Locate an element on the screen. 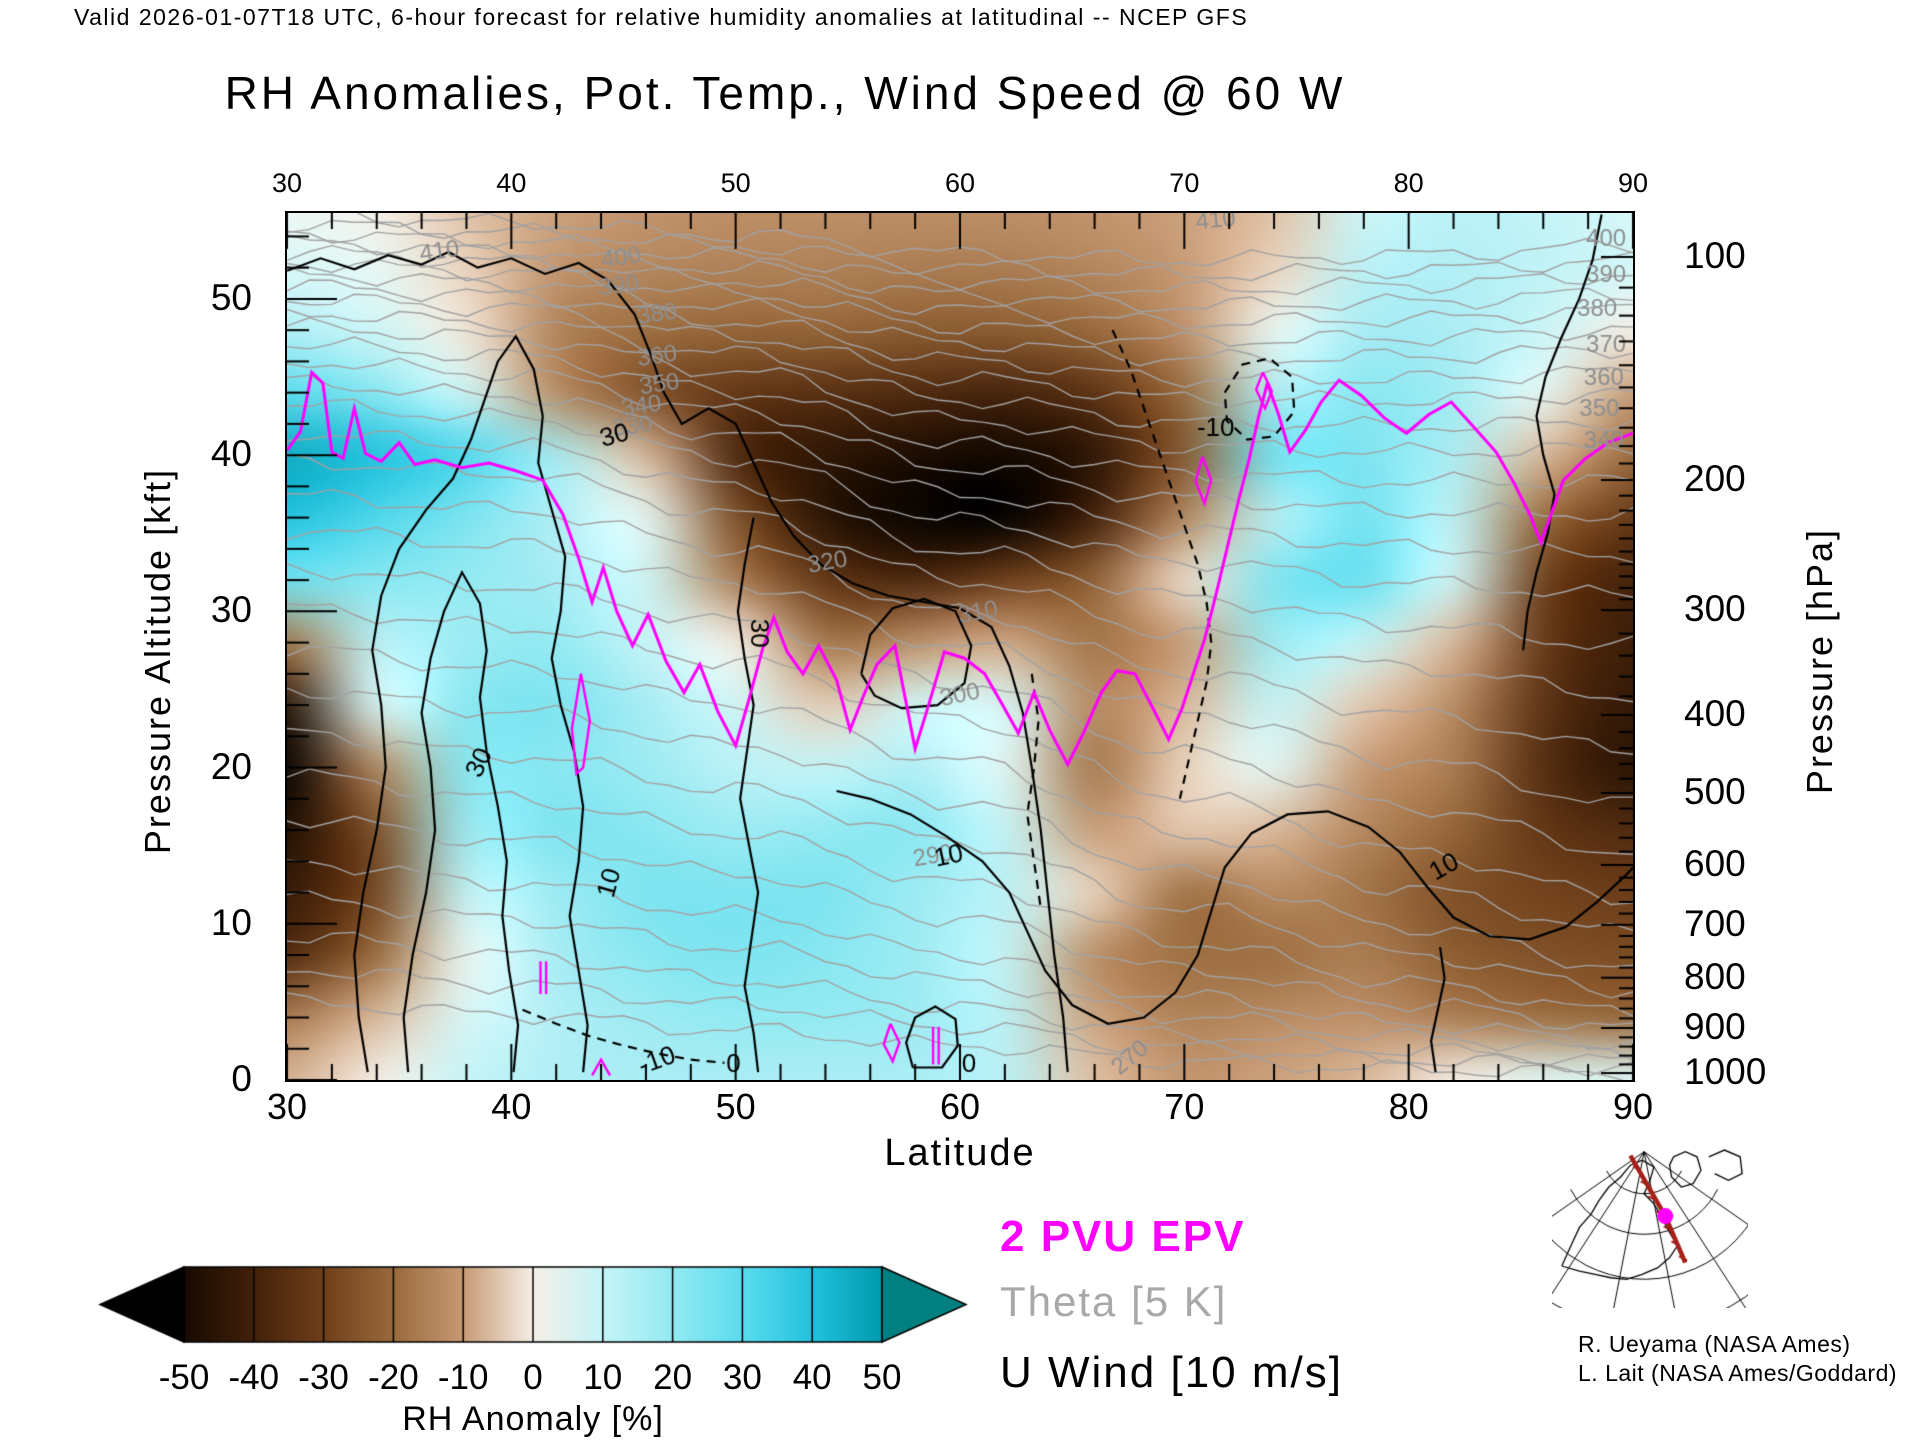 This screenshot has width=1920, height=1440. y-left-tick-label: 20 is located at coordinates (231, 766).